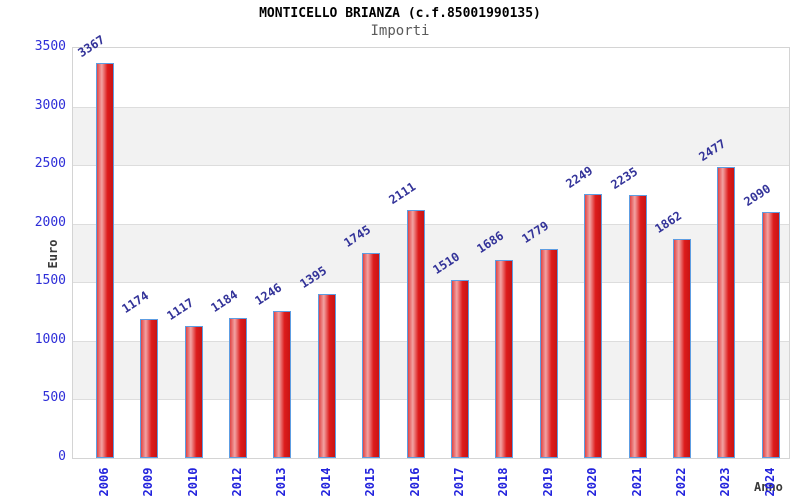  I want to click on x-tick-label: 2016, so click(414, 482).